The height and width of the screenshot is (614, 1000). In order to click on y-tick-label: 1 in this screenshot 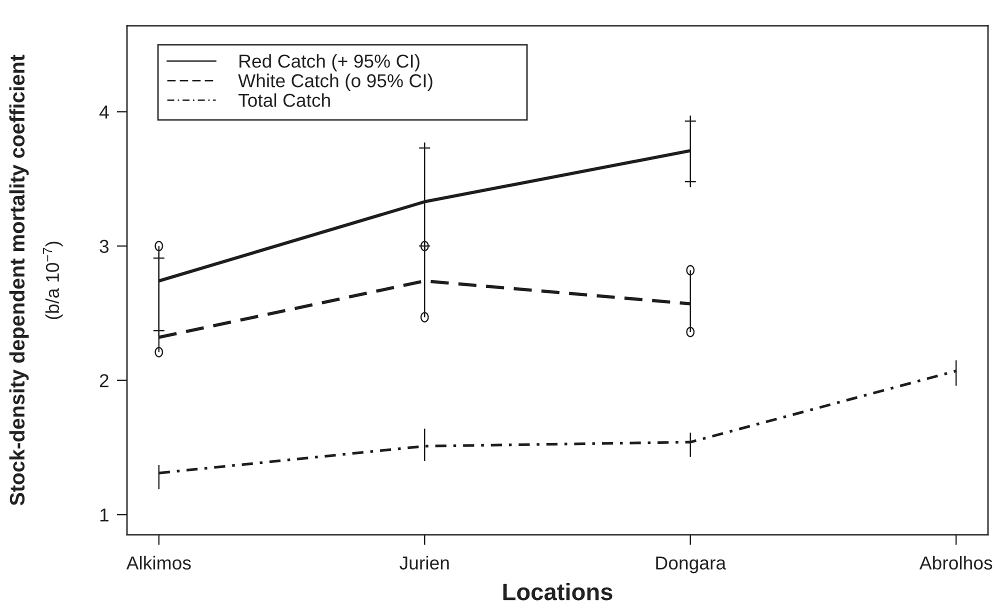, I will do `click(104, 515)`.